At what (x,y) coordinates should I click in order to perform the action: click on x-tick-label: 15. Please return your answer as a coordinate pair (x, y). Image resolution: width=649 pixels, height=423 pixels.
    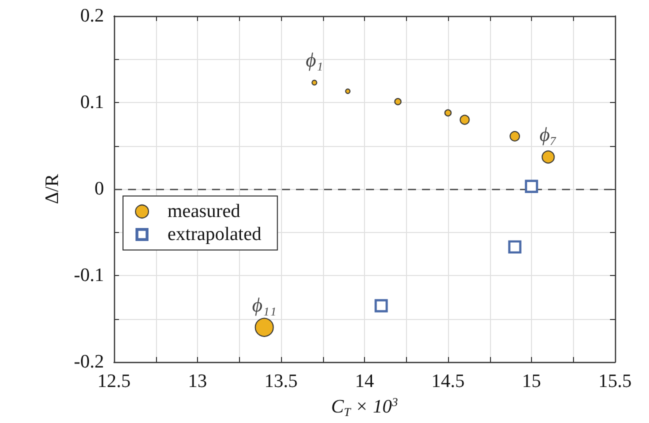
    Looking at the image, I should click on (531, 381).